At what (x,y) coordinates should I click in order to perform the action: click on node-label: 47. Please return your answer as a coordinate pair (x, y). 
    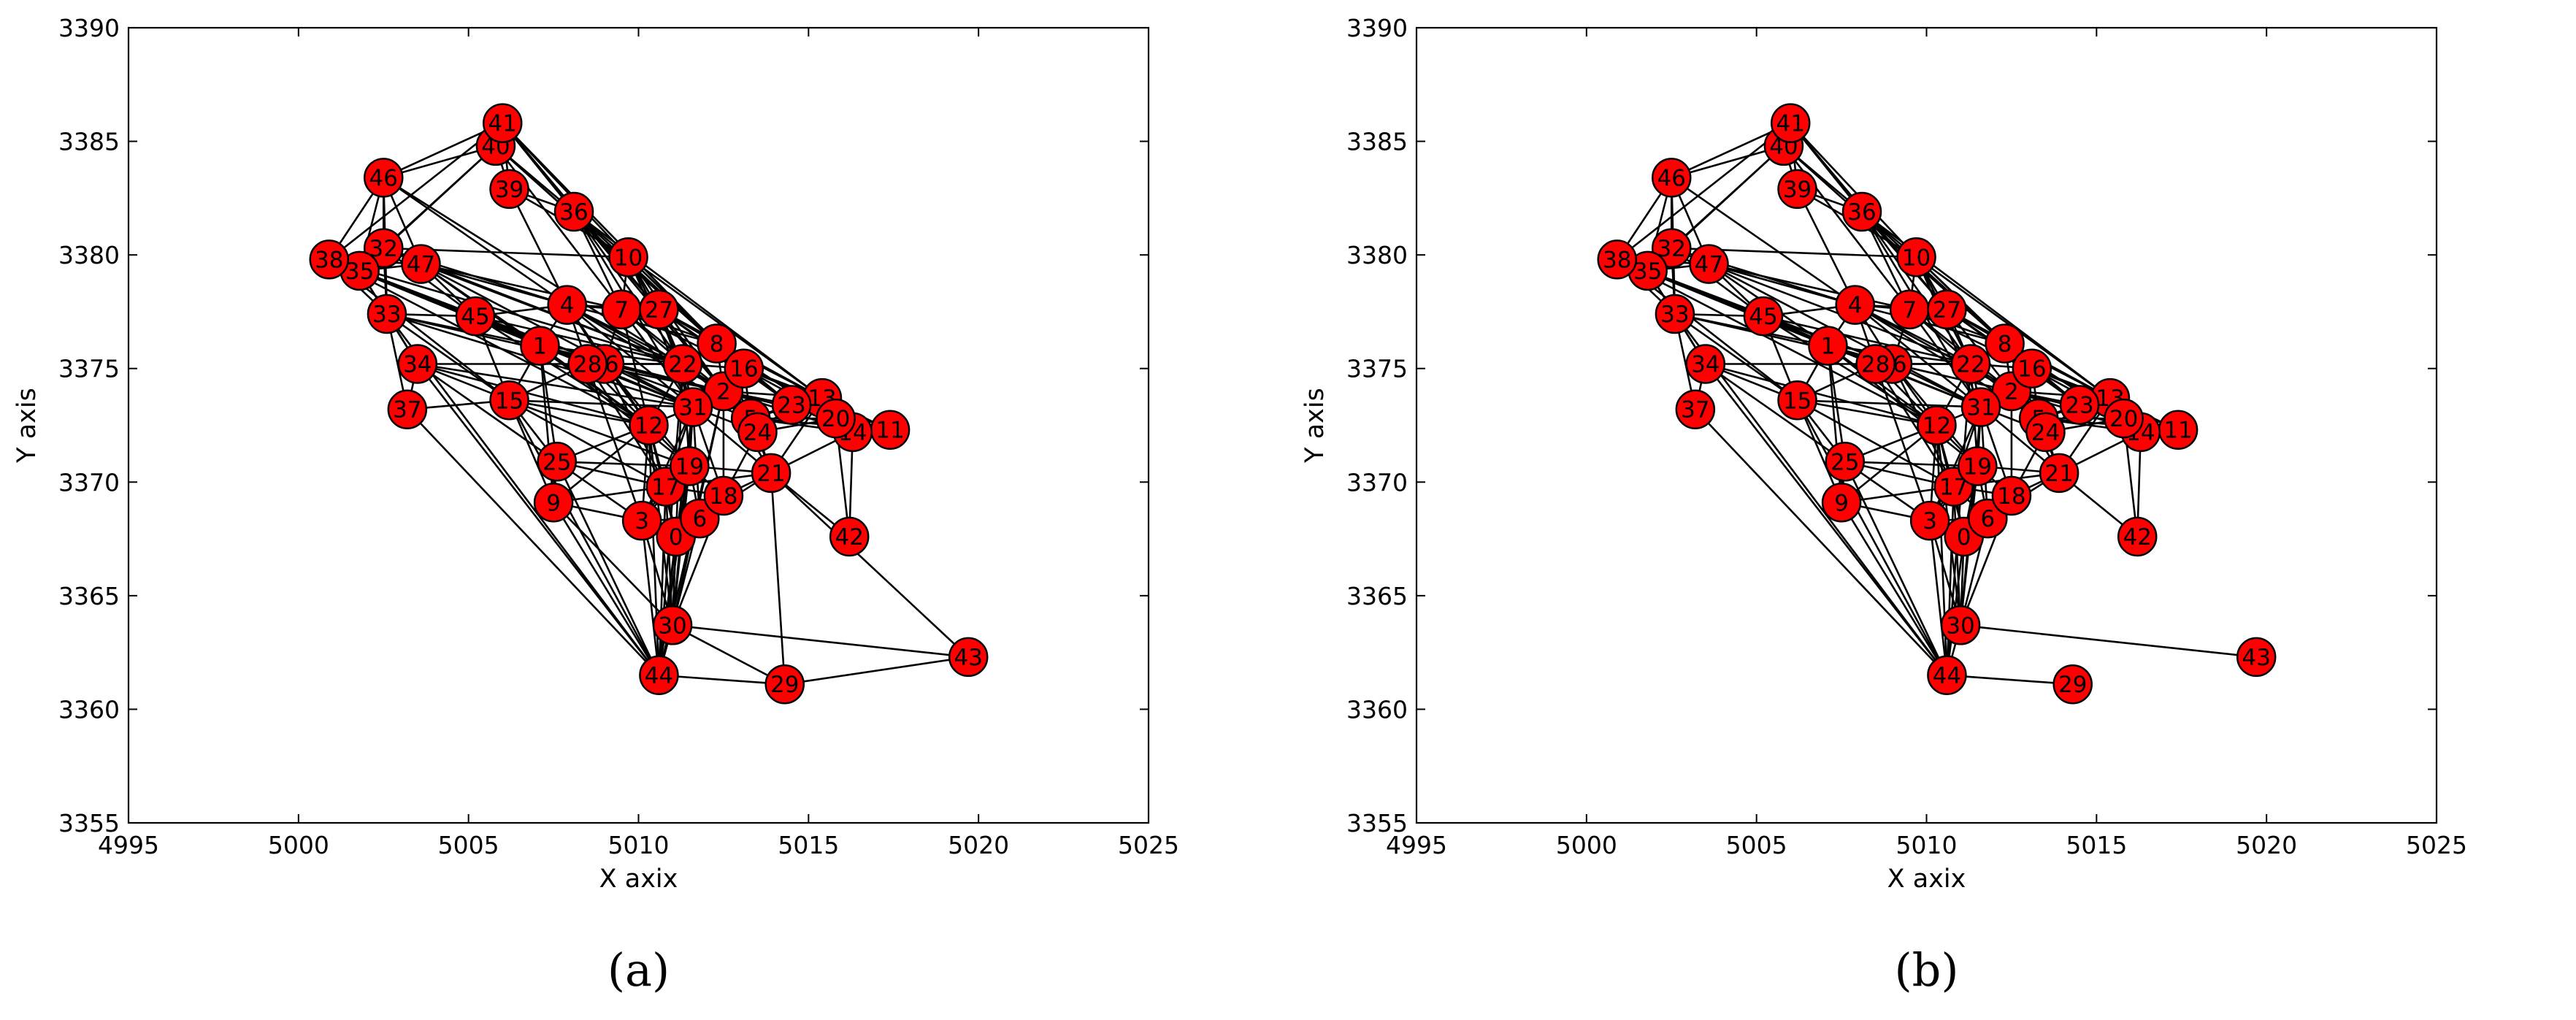
    Looking at the image, I should click on (421, 265).